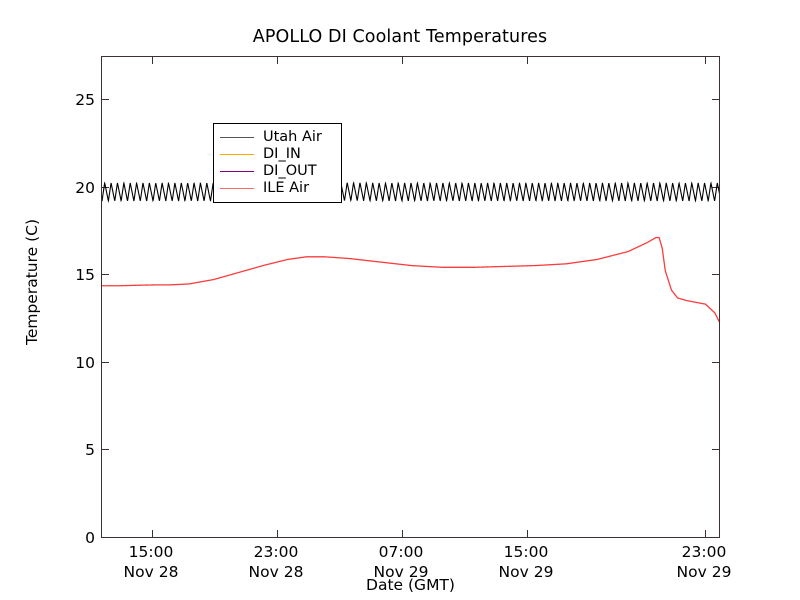 The image size is (800, 600). Describe the element at coordinates (282, 154) in the screenshot. I see `legend-label-di-in: DI_IN` at that location.